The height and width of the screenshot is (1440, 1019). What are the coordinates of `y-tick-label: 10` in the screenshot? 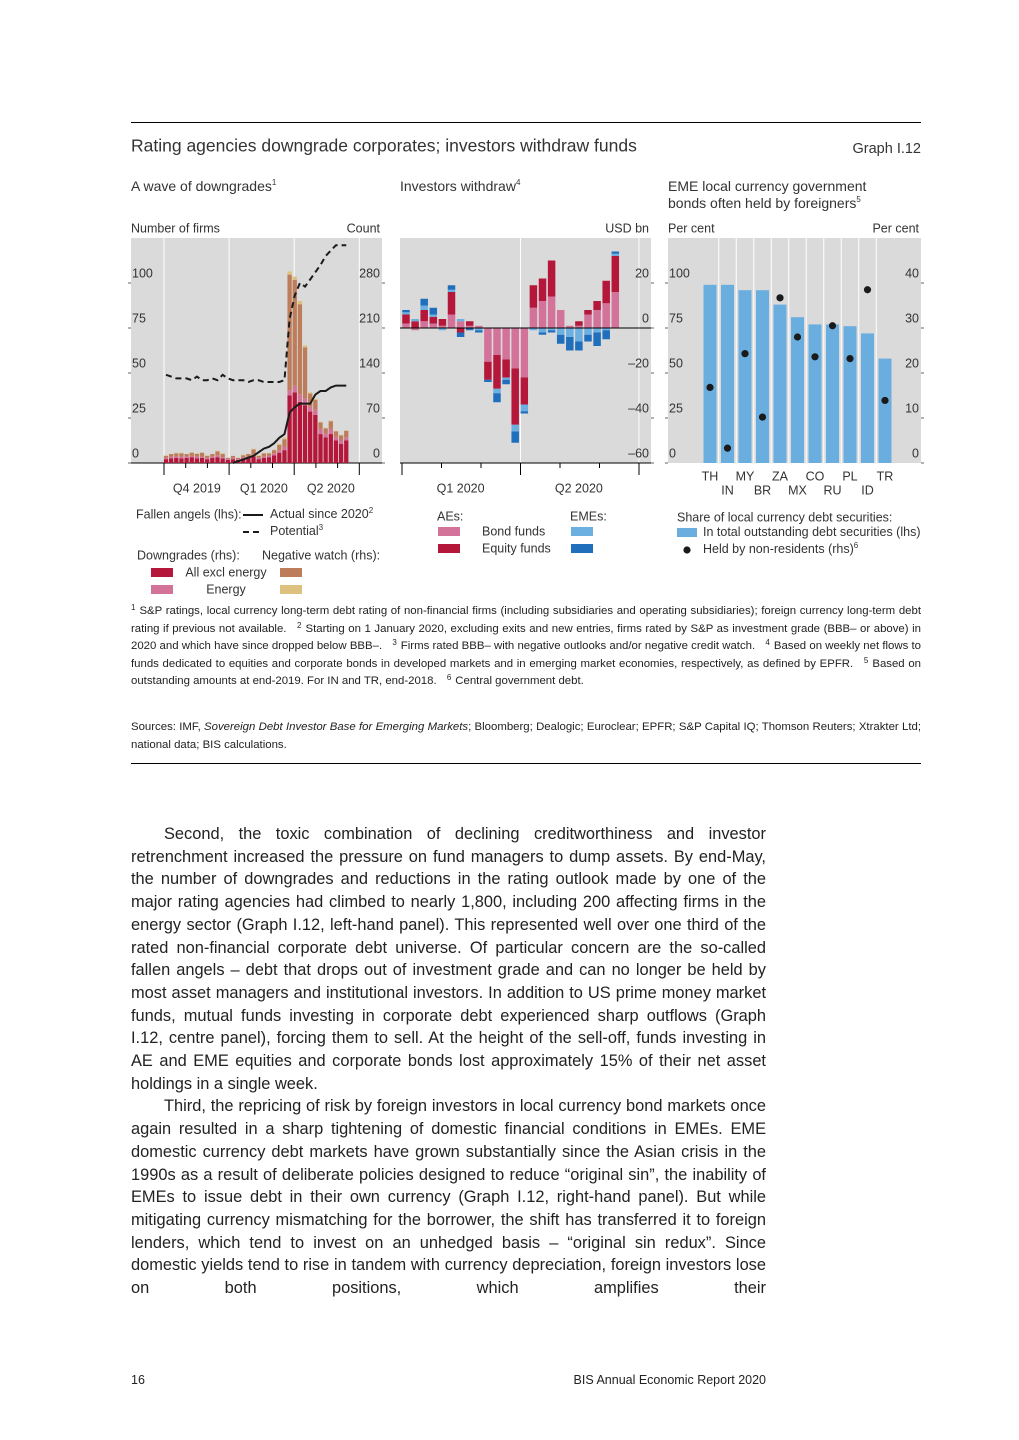 It's located at (912, 408).